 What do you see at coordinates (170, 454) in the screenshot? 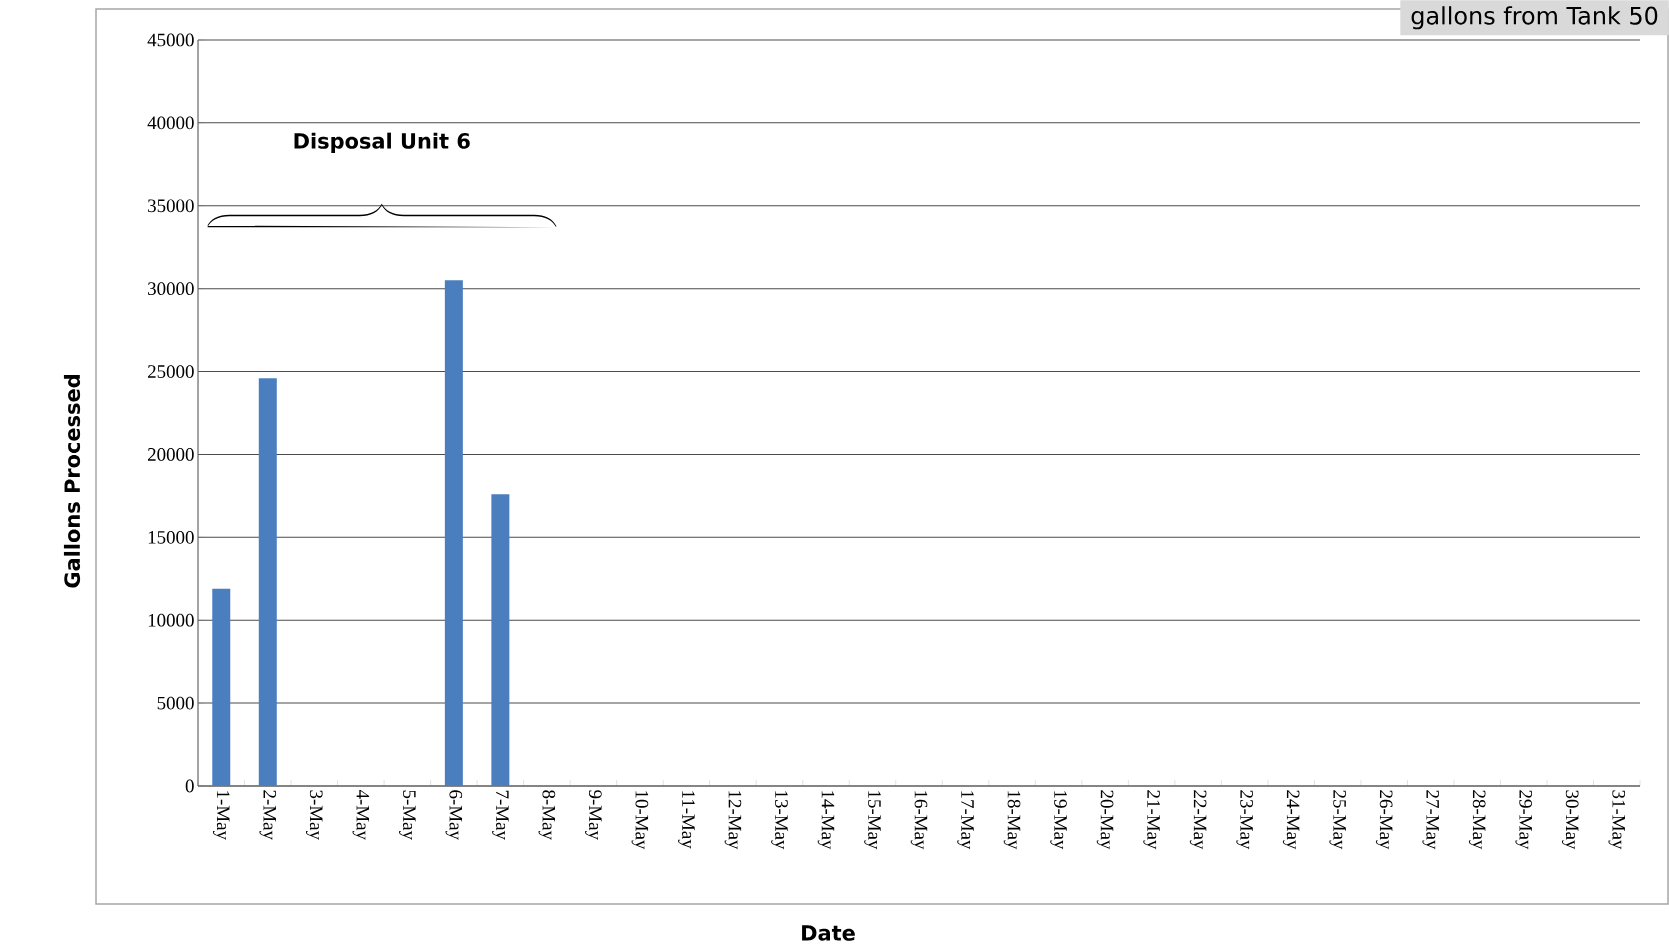
I see `y-tick-label: 20000` at bounding box center [170, 454].